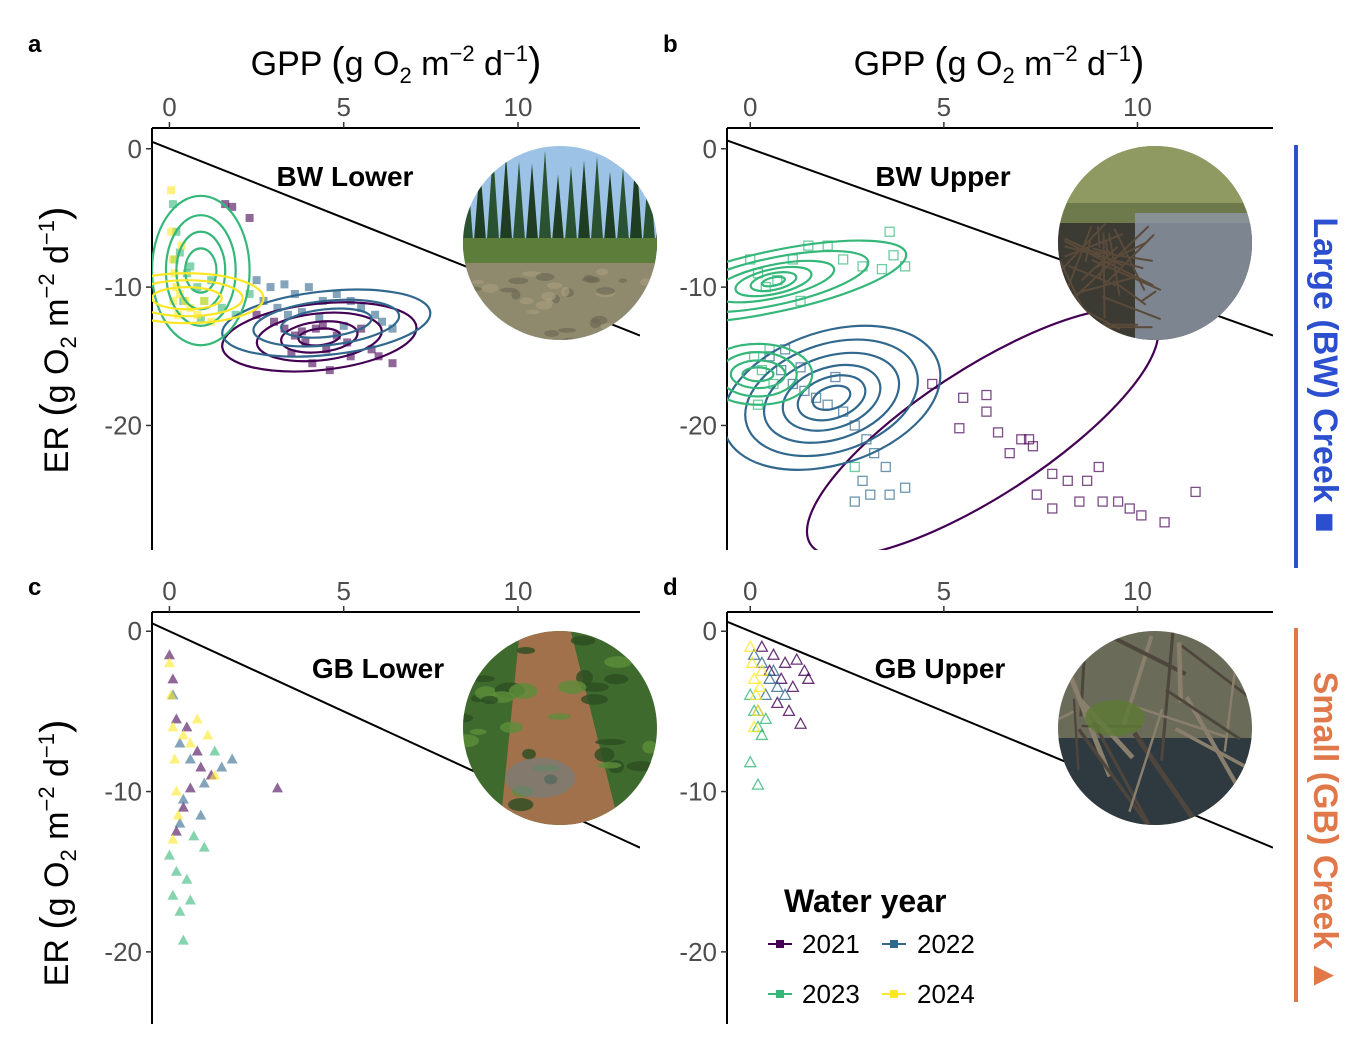 The height and width of the screenshot is (1052, 1364). Describe the element at coordinates (1325, 374) in the screenshot. I see `strip-label-large-creek: Large (BW) Creek ■` at that location.